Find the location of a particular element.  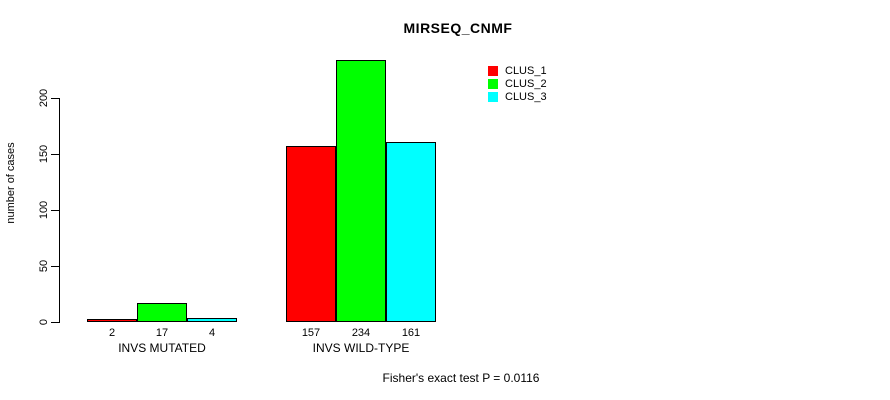

legend-item-clus_3: CLUS_3 is located at coordinates (517, 96).